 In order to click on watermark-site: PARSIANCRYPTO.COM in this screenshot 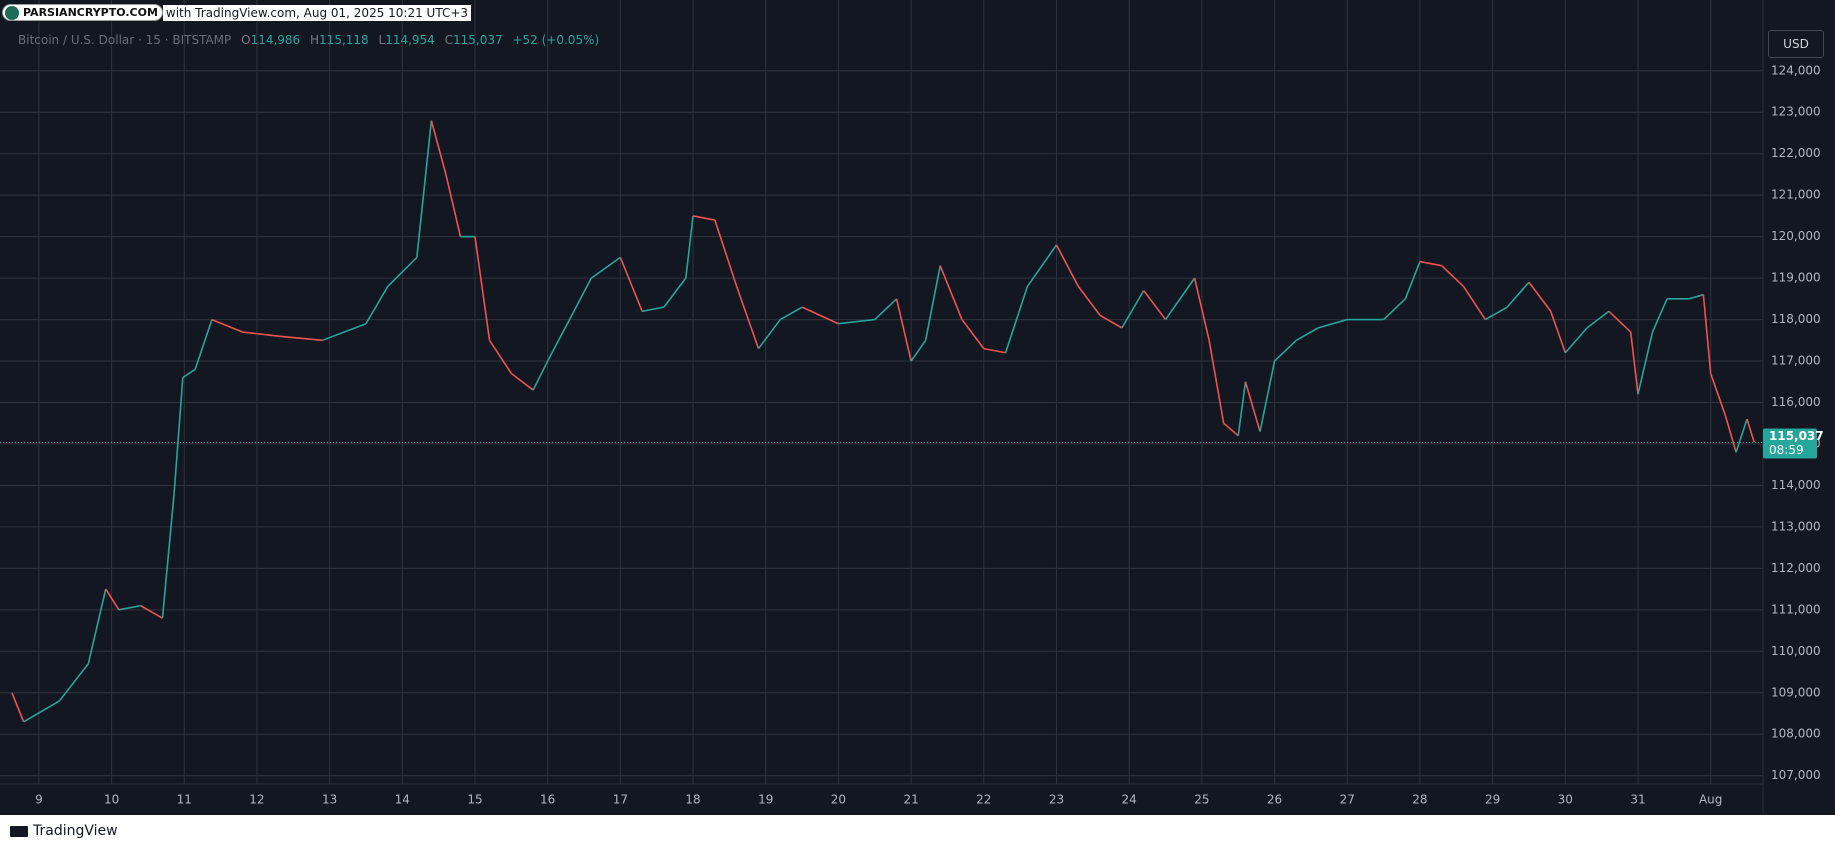, I will do `click(82, 12)`.